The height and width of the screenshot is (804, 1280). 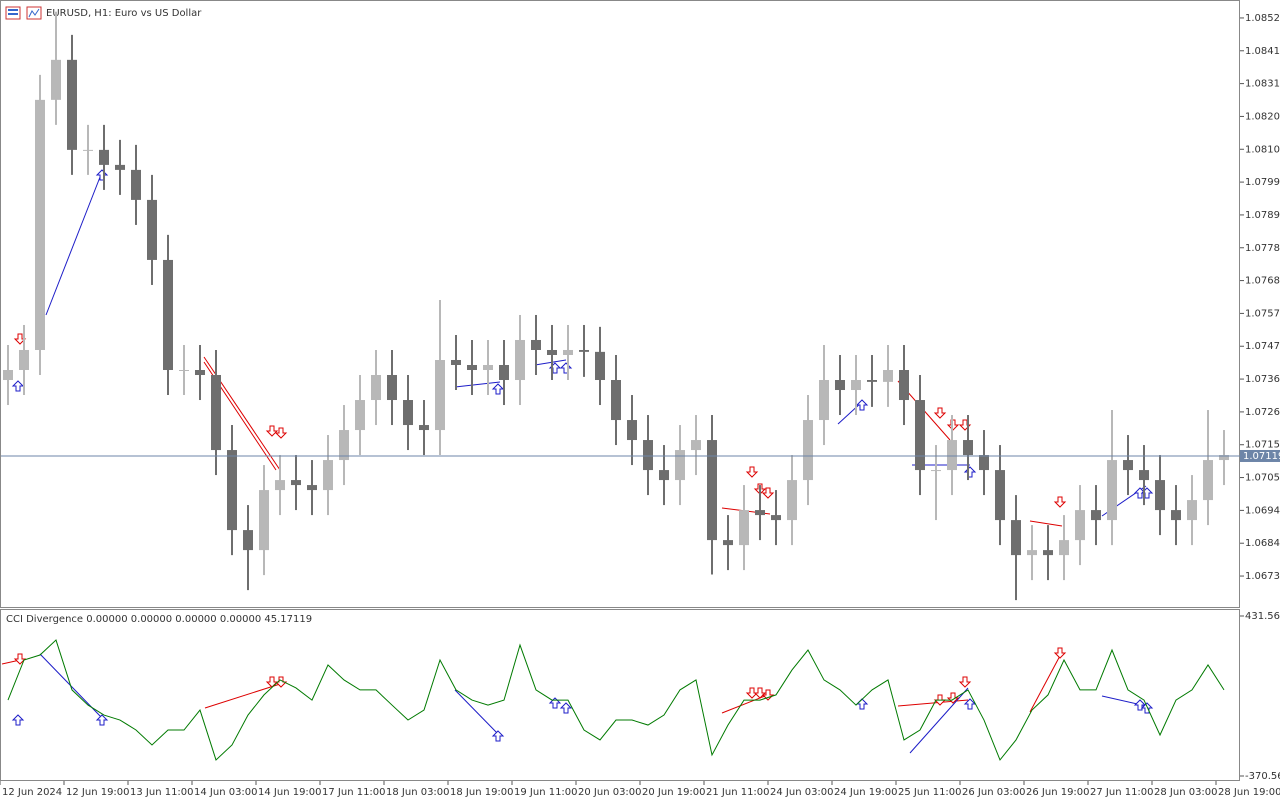 I want to click on x-tick-label: 19 Jun 11:00, so click(x=546, y=792).